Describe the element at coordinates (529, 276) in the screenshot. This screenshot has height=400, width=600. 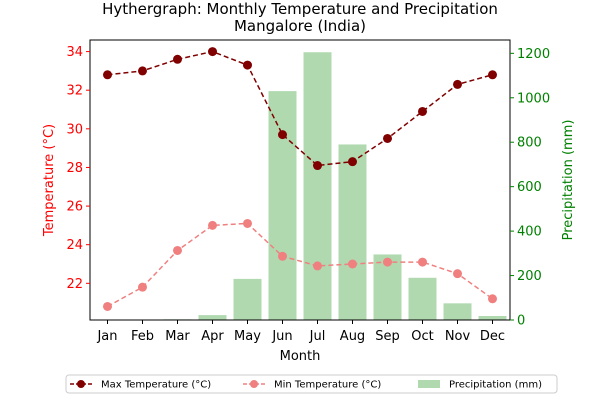
I see `right-tick-label: 200` at that location.